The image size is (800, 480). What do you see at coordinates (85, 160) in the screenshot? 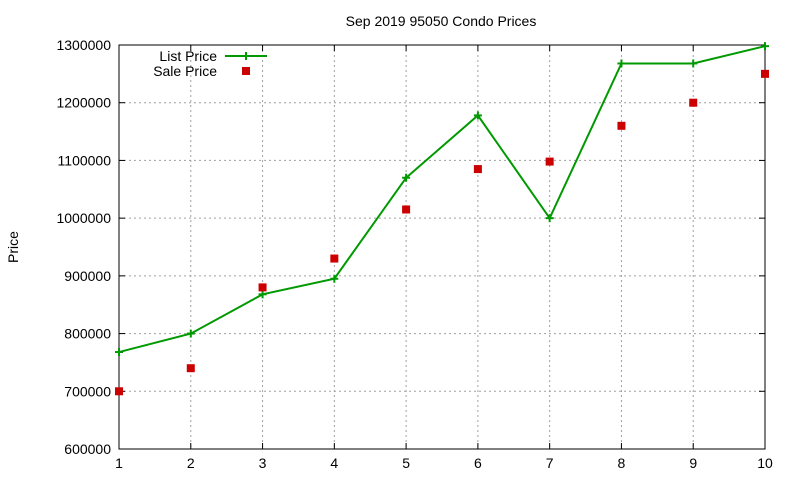
I see `y-tick-label: 1100000` at bounding box center [85, 160].